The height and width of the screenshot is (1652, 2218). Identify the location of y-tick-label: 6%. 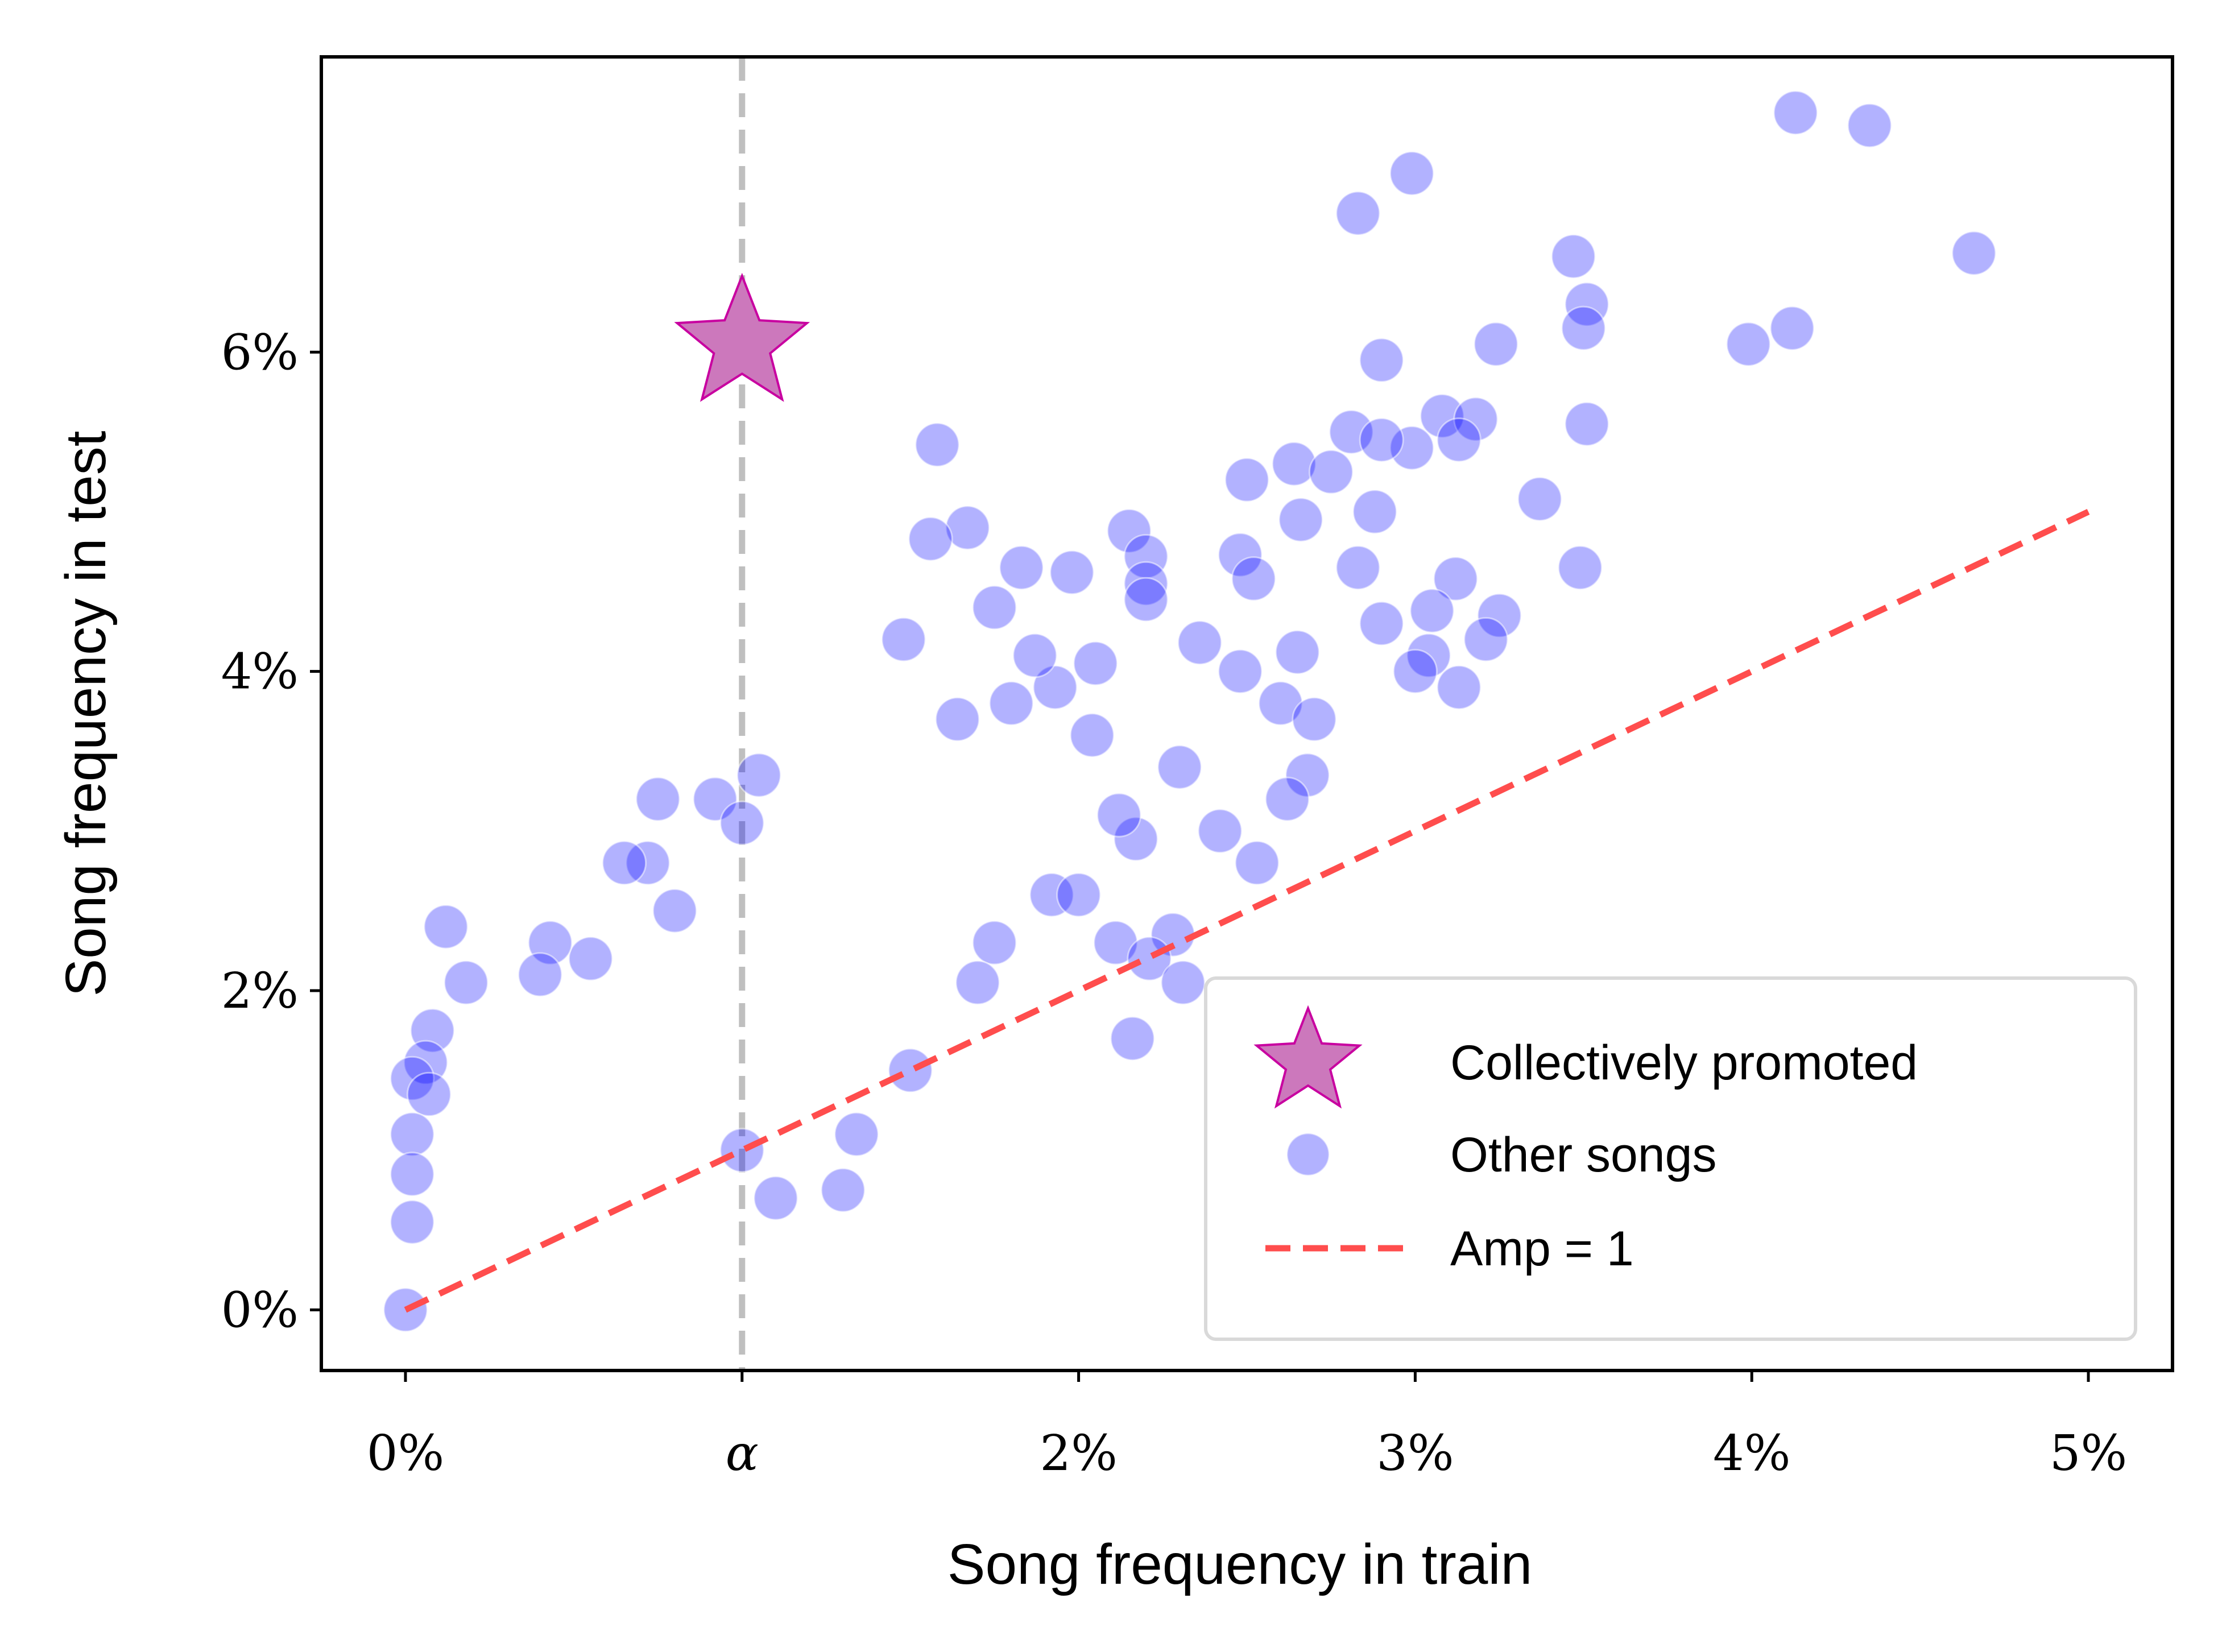
(260, 352).